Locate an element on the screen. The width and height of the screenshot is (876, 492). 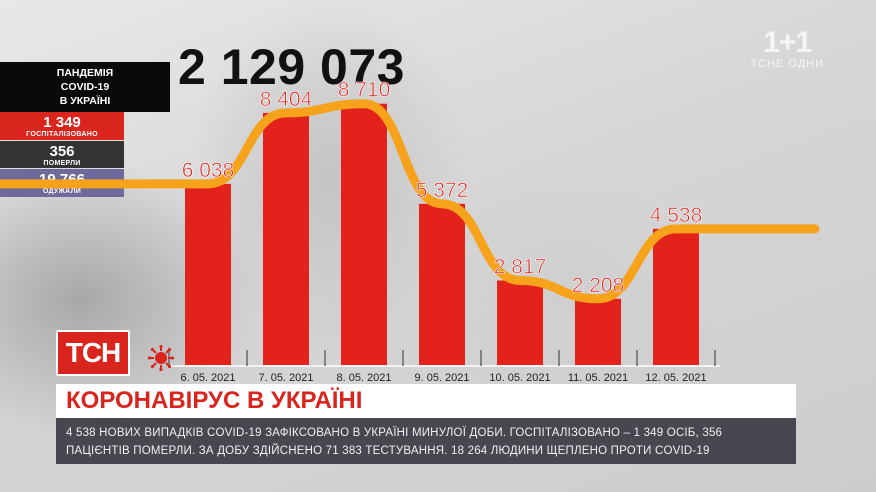
stat-died-label: ПОМЕРЛИ is located at coordinates (62, 163).